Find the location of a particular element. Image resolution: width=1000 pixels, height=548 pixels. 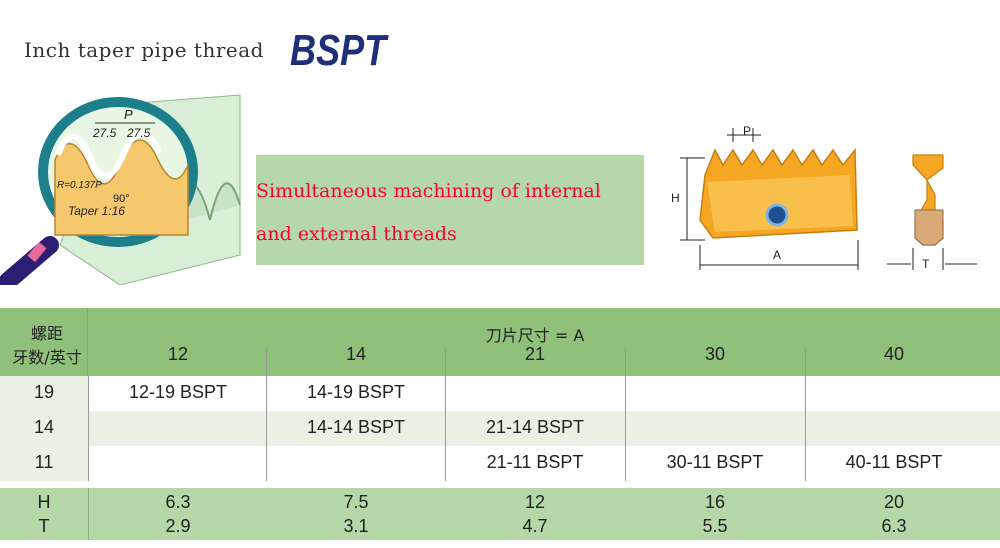

lens-thread-highlight is located at coordinates (109, 154).